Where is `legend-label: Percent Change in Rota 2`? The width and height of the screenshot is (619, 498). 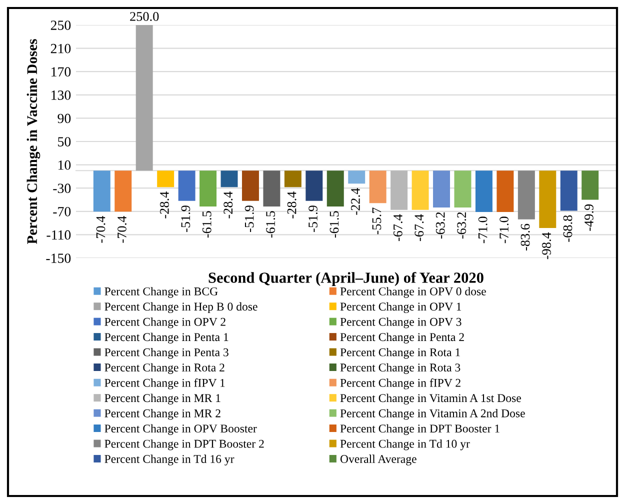
legend-label: Percent Change in Rota 2 is located at coordinates (164, 368).